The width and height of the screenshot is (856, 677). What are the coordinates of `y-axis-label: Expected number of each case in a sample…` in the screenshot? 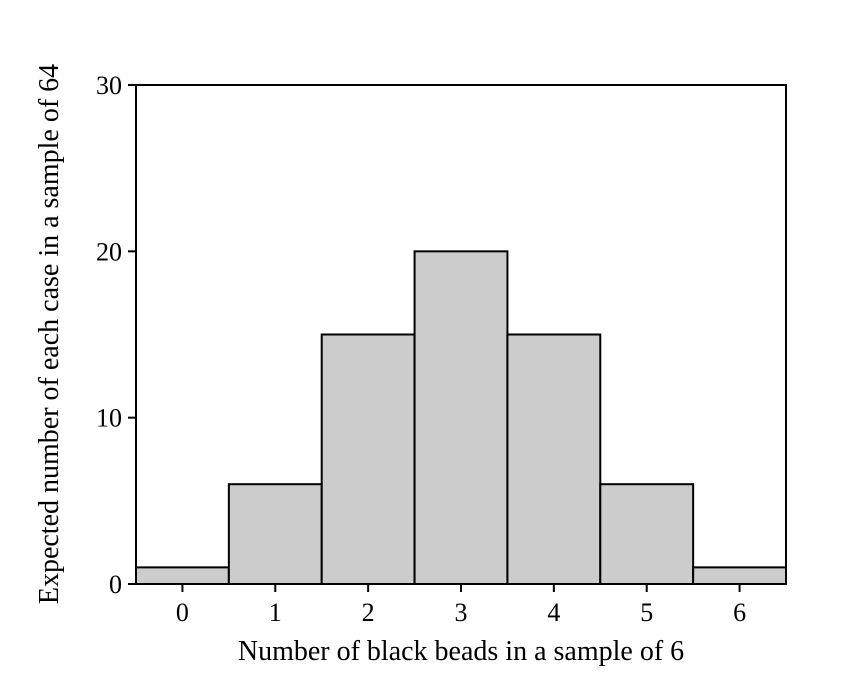 It's located at (49, 334).